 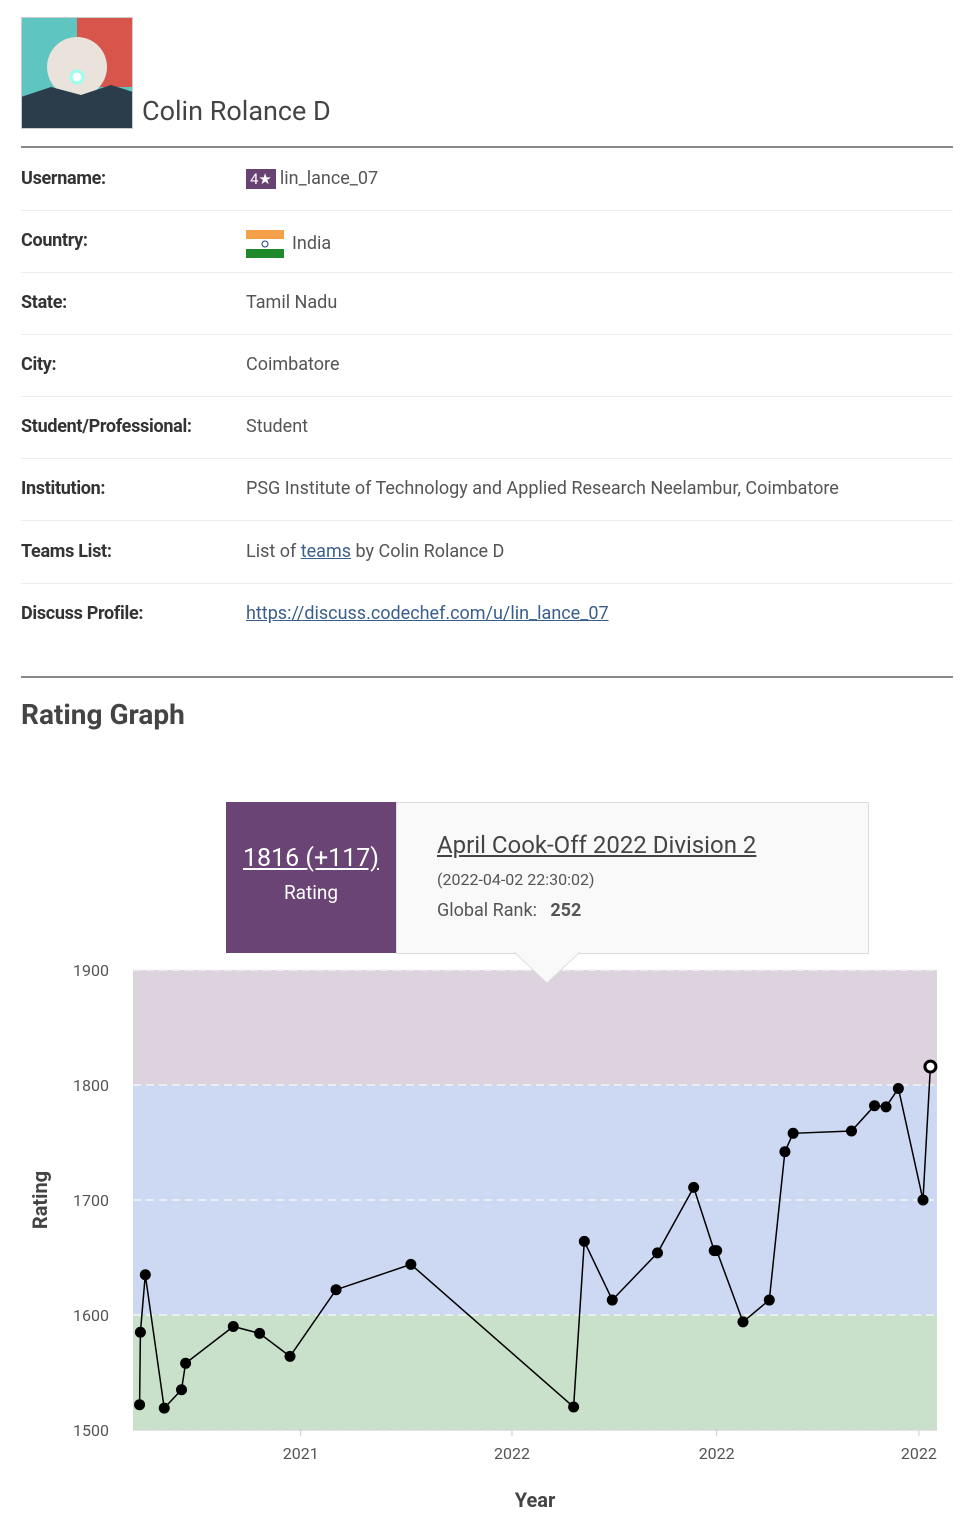 What do you see at coordinates (311, 858) in the screenshot?
I see `tooltip-rating-value: 1816 (+117)` at bounding box center [311, 858].